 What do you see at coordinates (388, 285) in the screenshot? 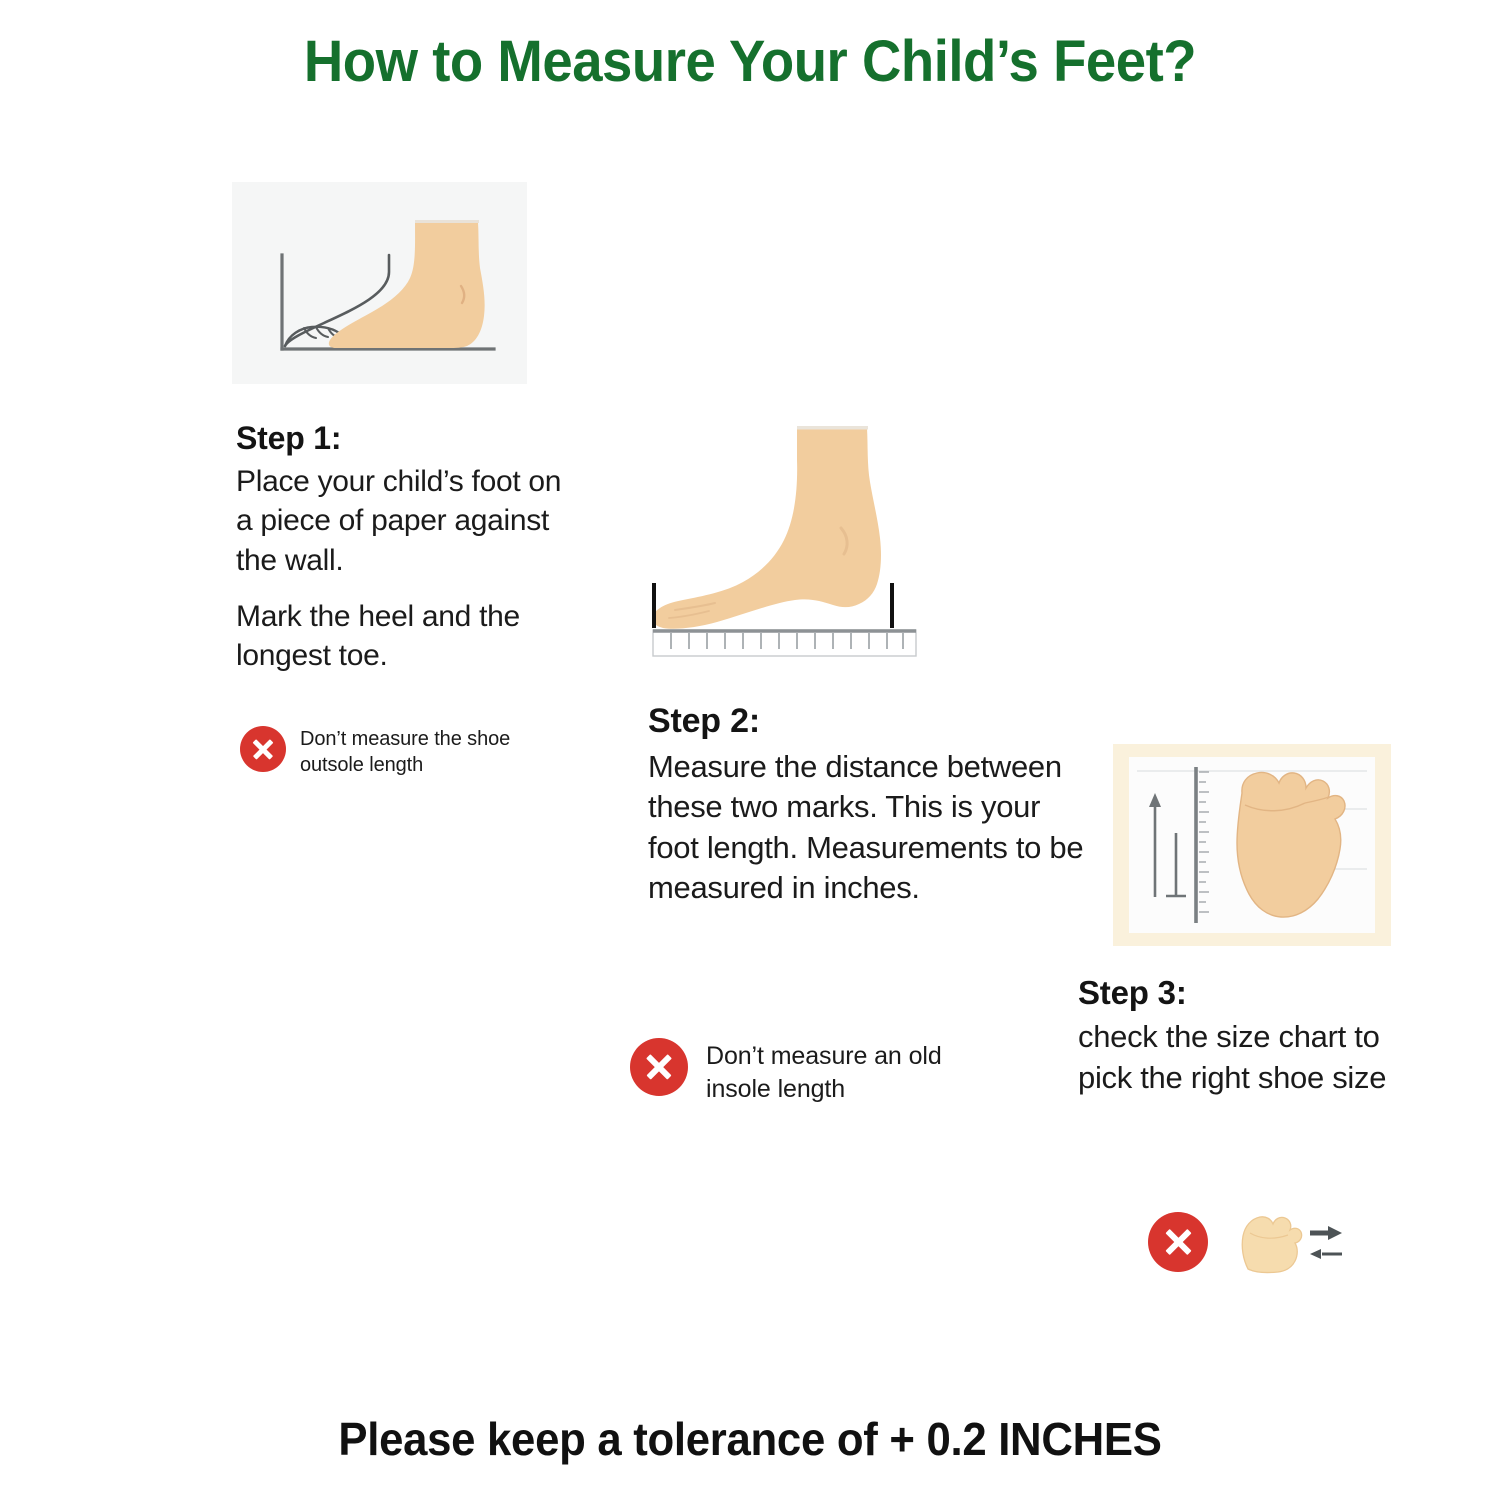
I see `foot-side-against-wall-diagram` at bounding box center [388, 285].